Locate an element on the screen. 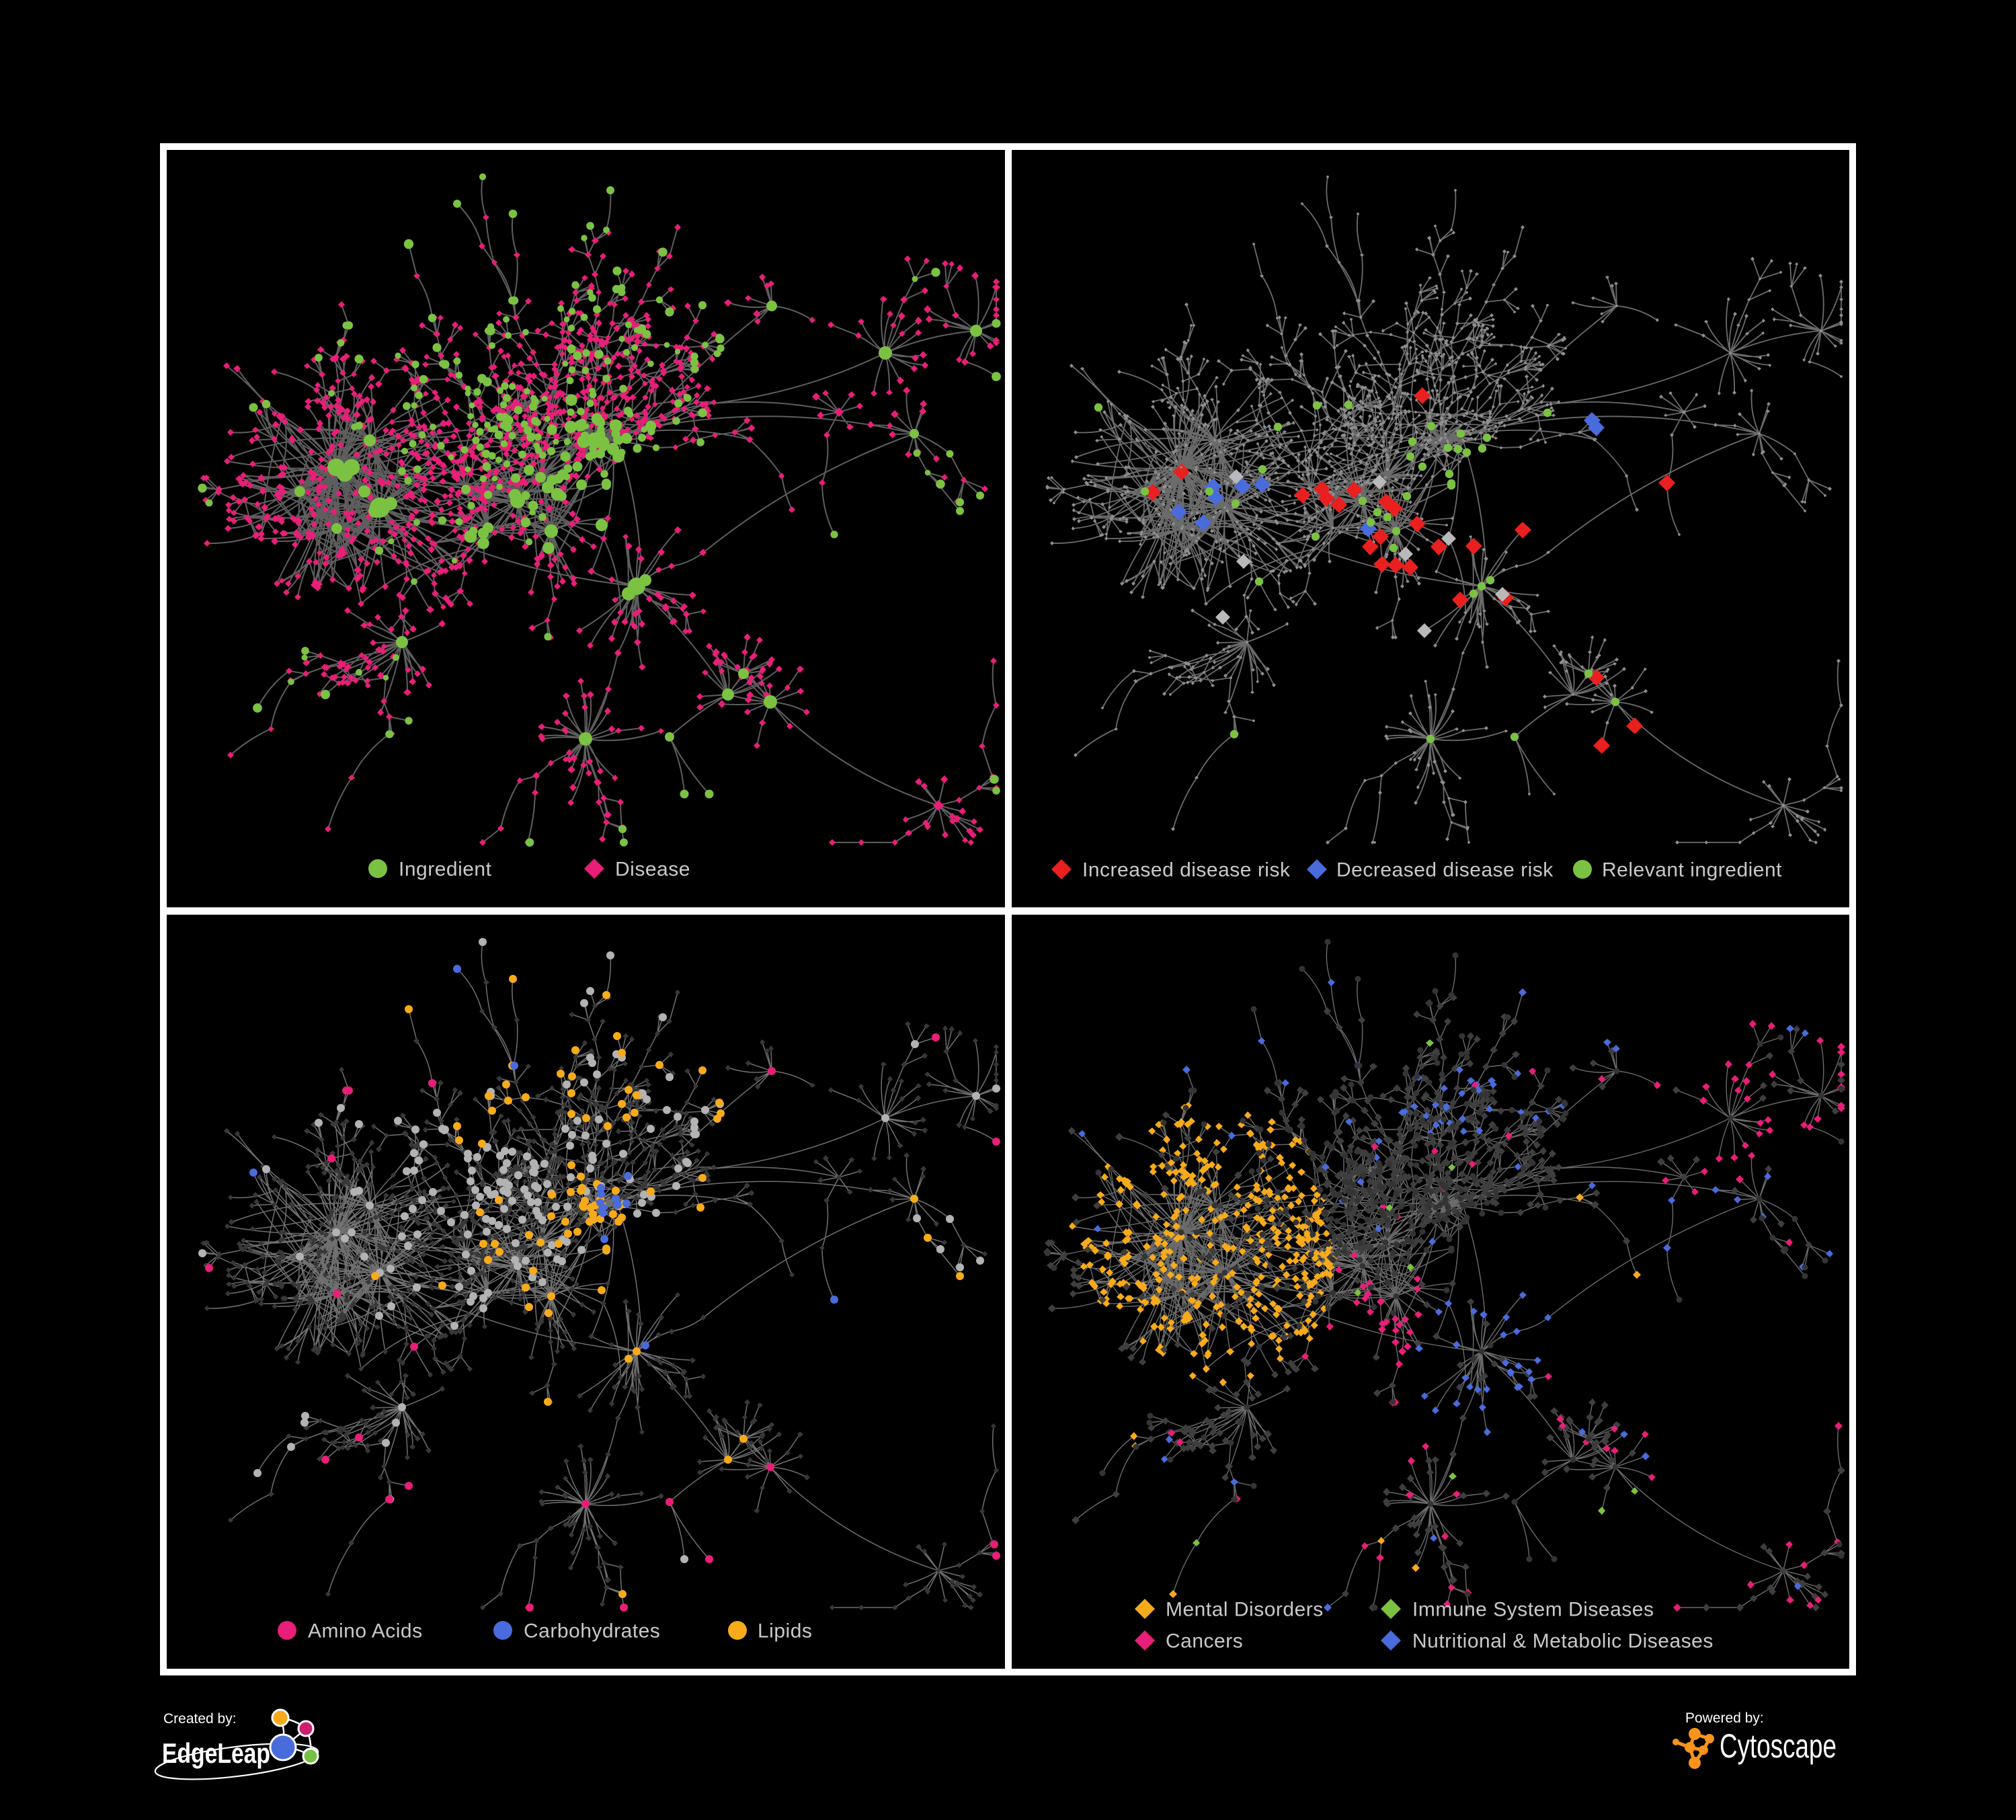  svg-text: Amino Acids is located at coordinates (365, 1631).